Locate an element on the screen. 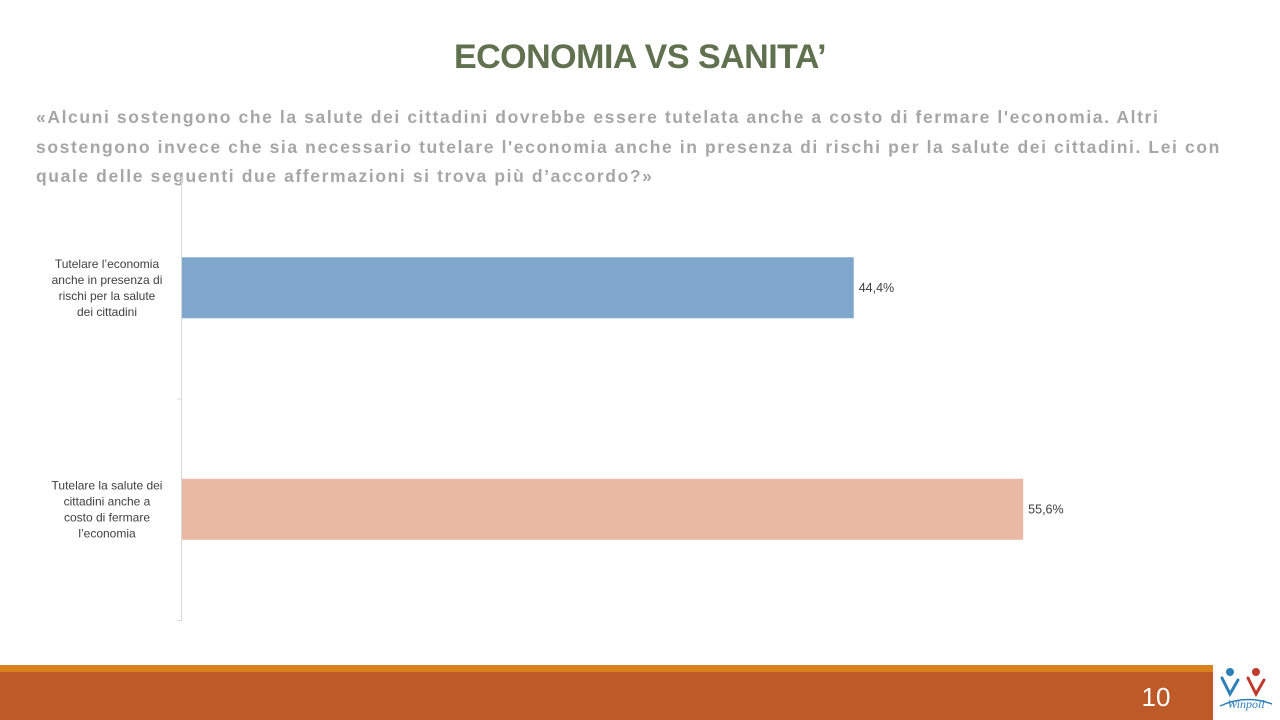 The image size is (1280, 720). logo-text: Winpoll is located at coordinates (1246, 704).